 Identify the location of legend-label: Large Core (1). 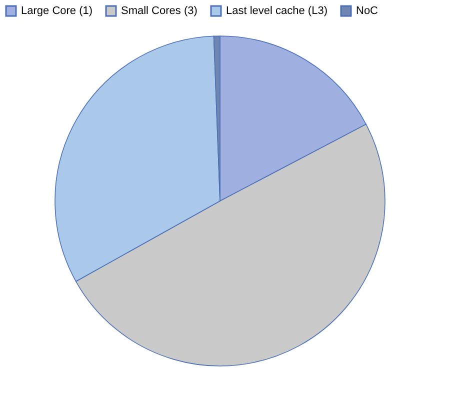
(57, 11).